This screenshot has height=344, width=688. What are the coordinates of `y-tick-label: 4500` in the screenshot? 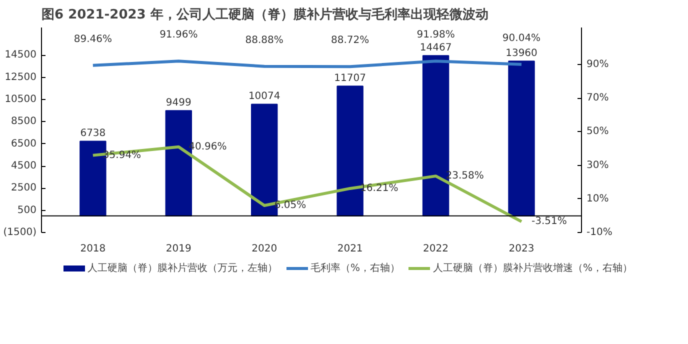 It's located at (24, 166).